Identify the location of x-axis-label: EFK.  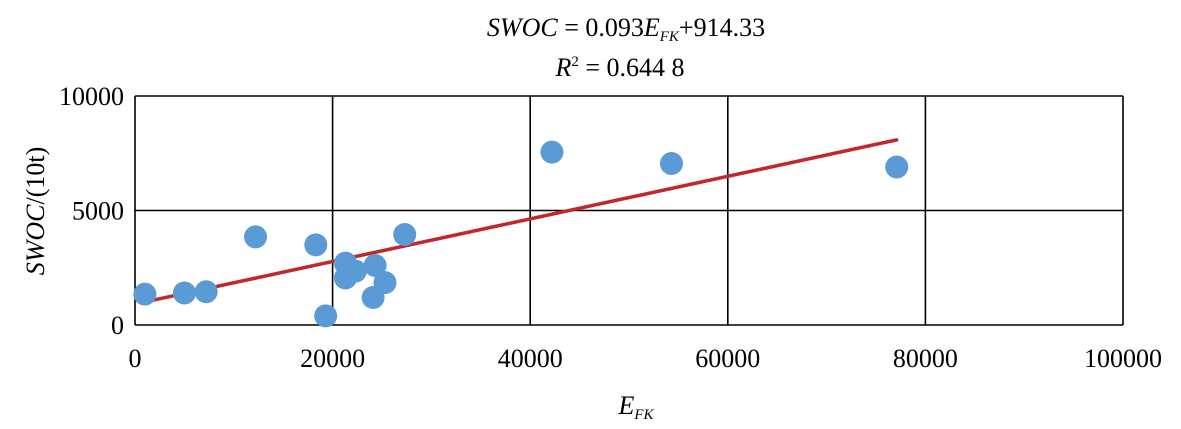
(635, 407).